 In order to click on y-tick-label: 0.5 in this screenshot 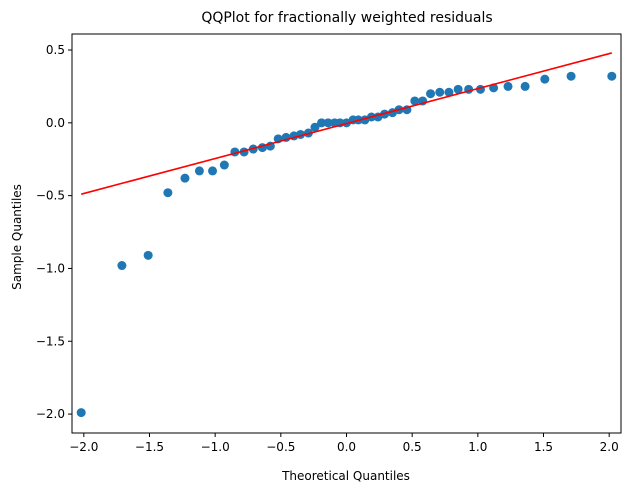, I will do `click(55, 50)`.